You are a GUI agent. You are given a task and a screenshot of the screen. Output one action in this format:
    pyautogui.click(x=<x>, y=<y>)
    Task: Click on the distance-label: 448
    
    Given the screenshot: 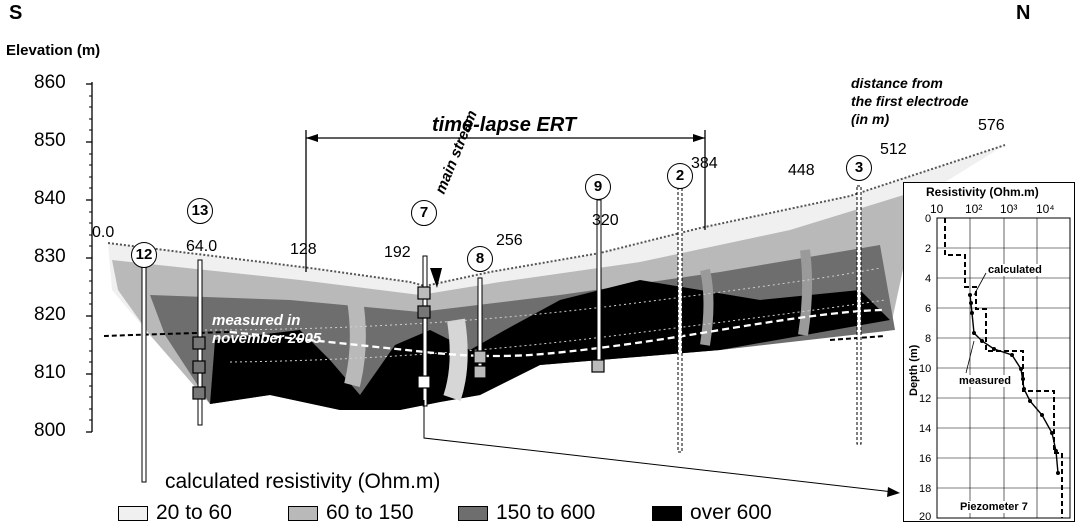 What is the action you would take?
    pyautogui.click(x=801, y=171)
    